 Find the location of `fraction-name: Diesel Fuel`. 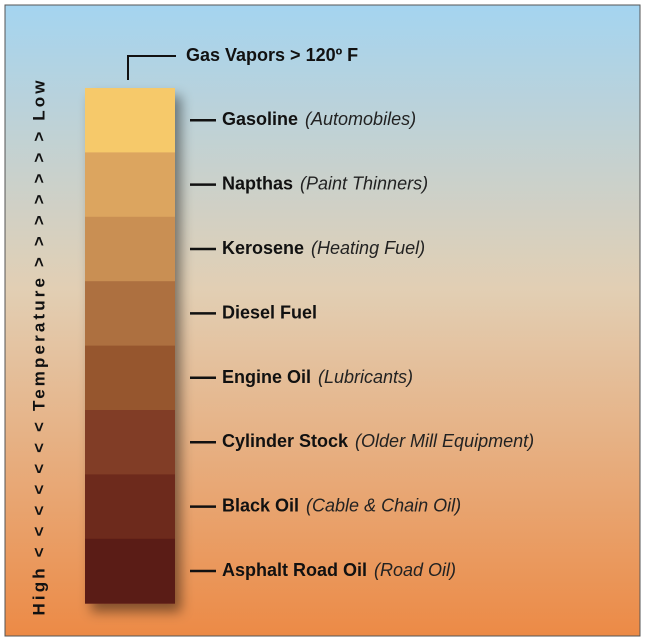

fraction-name: Diesel Fuel is located at coordinates (269, 312).